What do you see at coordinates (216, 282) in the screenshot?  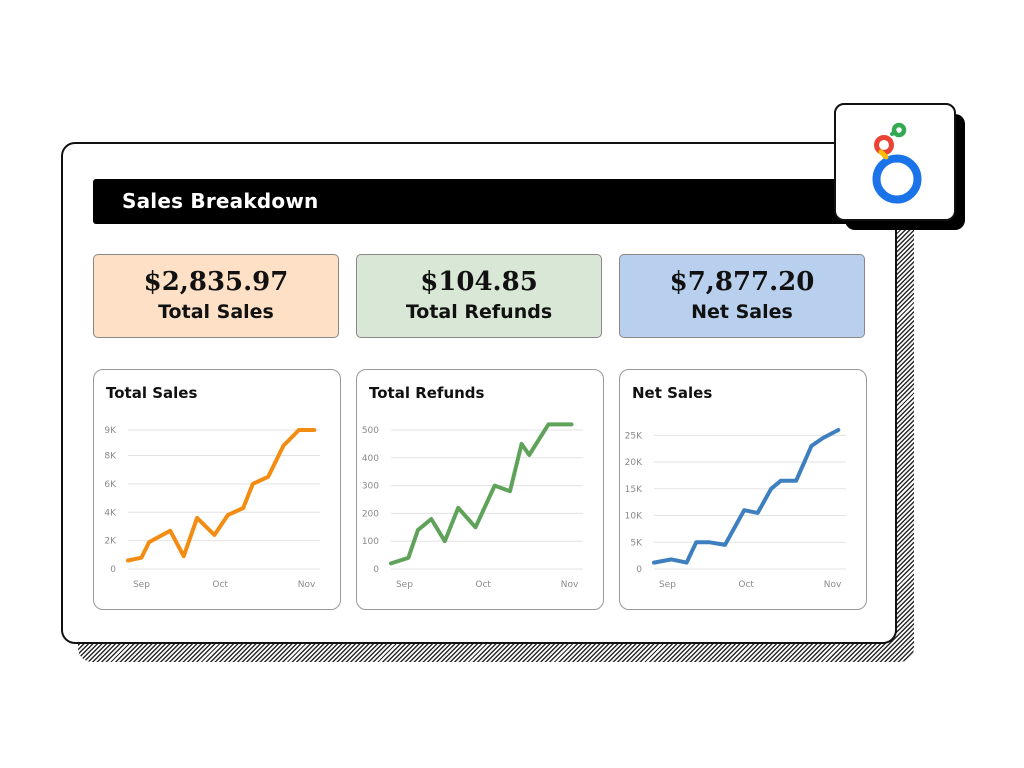 I see `kpi-value: $2,835.97` at bounding box center [216, 282].